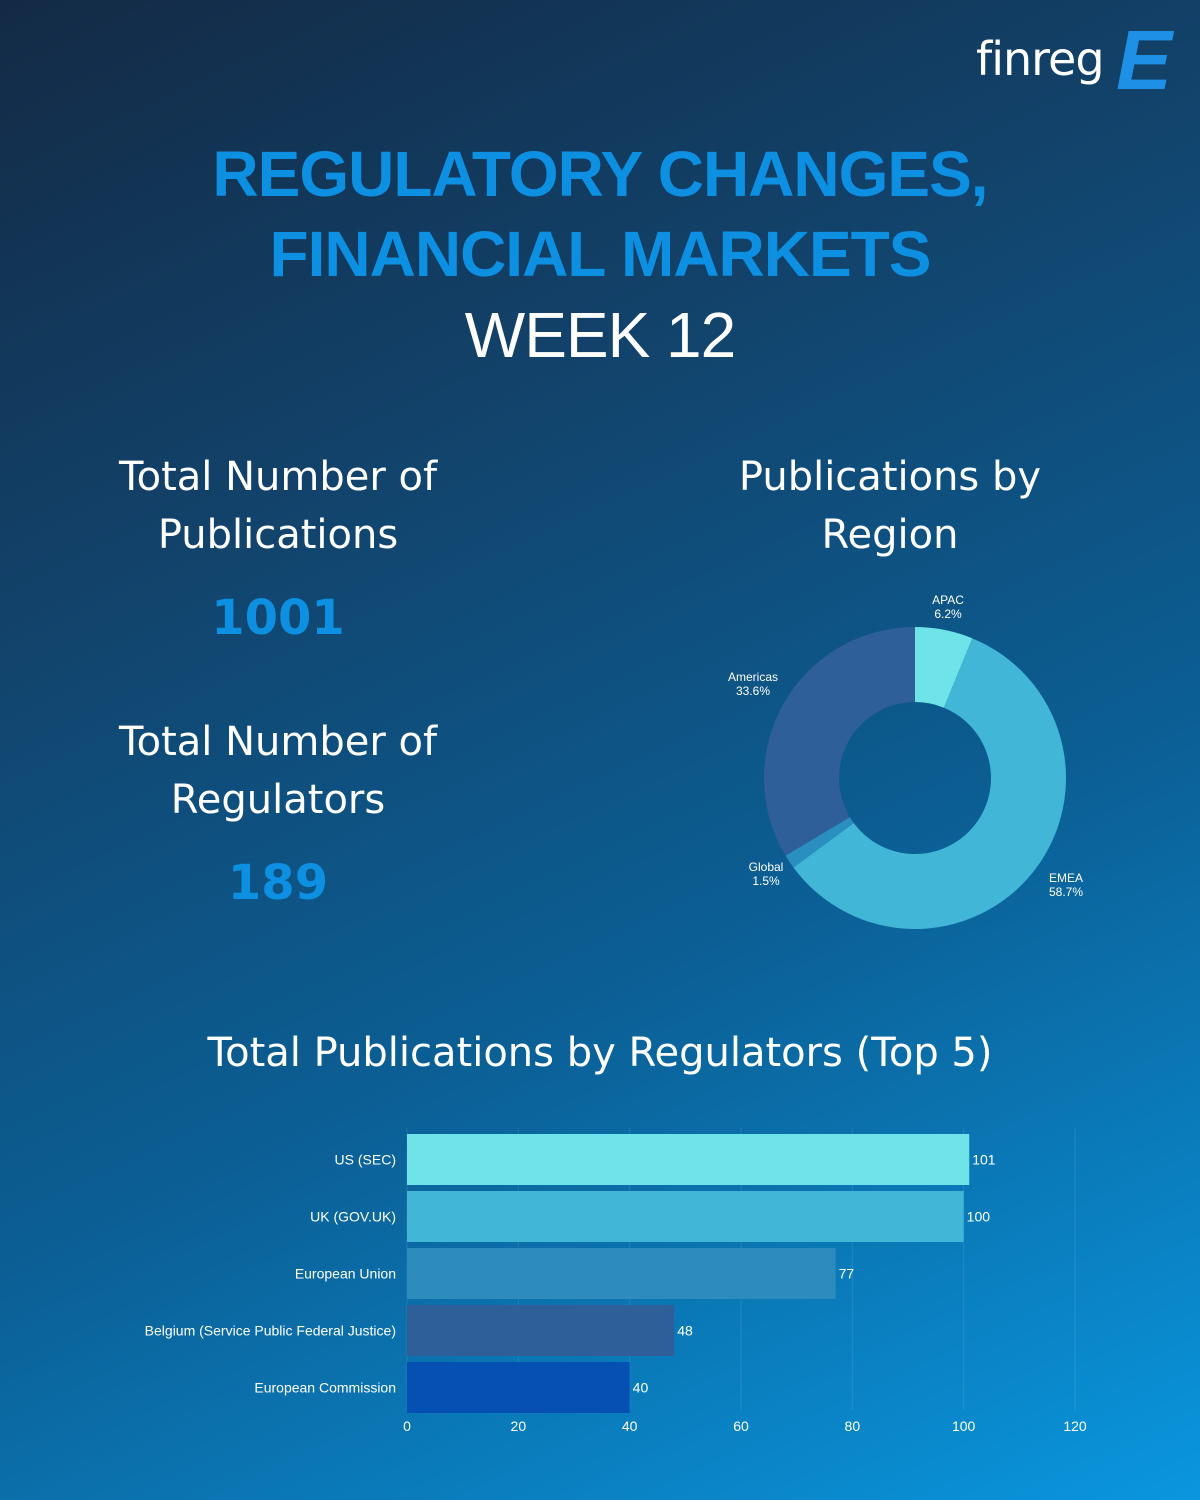 This screenshot has width=1200, height=1500. I want to click on bar-value-label: 100, so click(979, 1217).